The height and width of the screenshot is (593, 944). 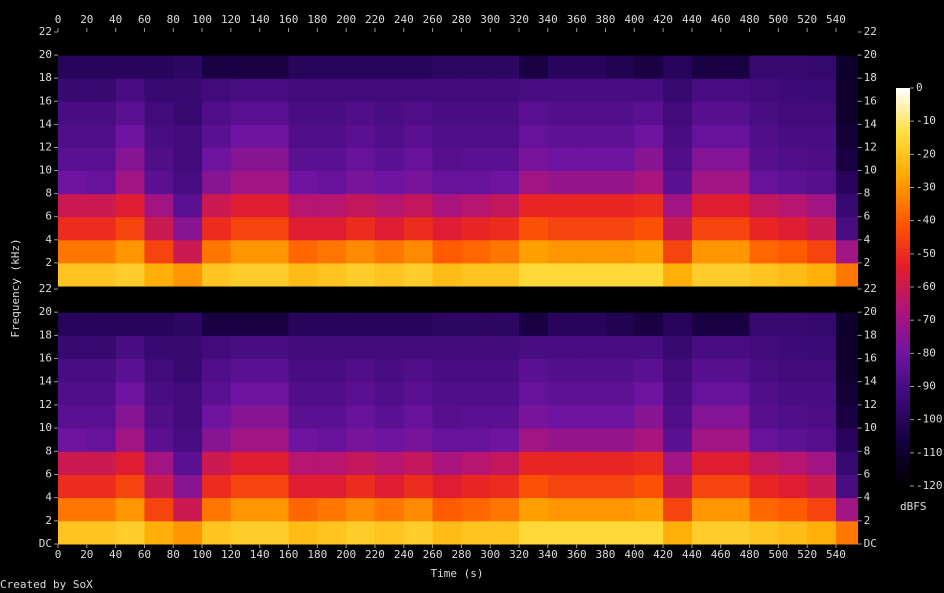 What do you see at coordinates (46, 584) in the screenshot?
I see `credit: Created by SoX` at bounding box center [46, 584].